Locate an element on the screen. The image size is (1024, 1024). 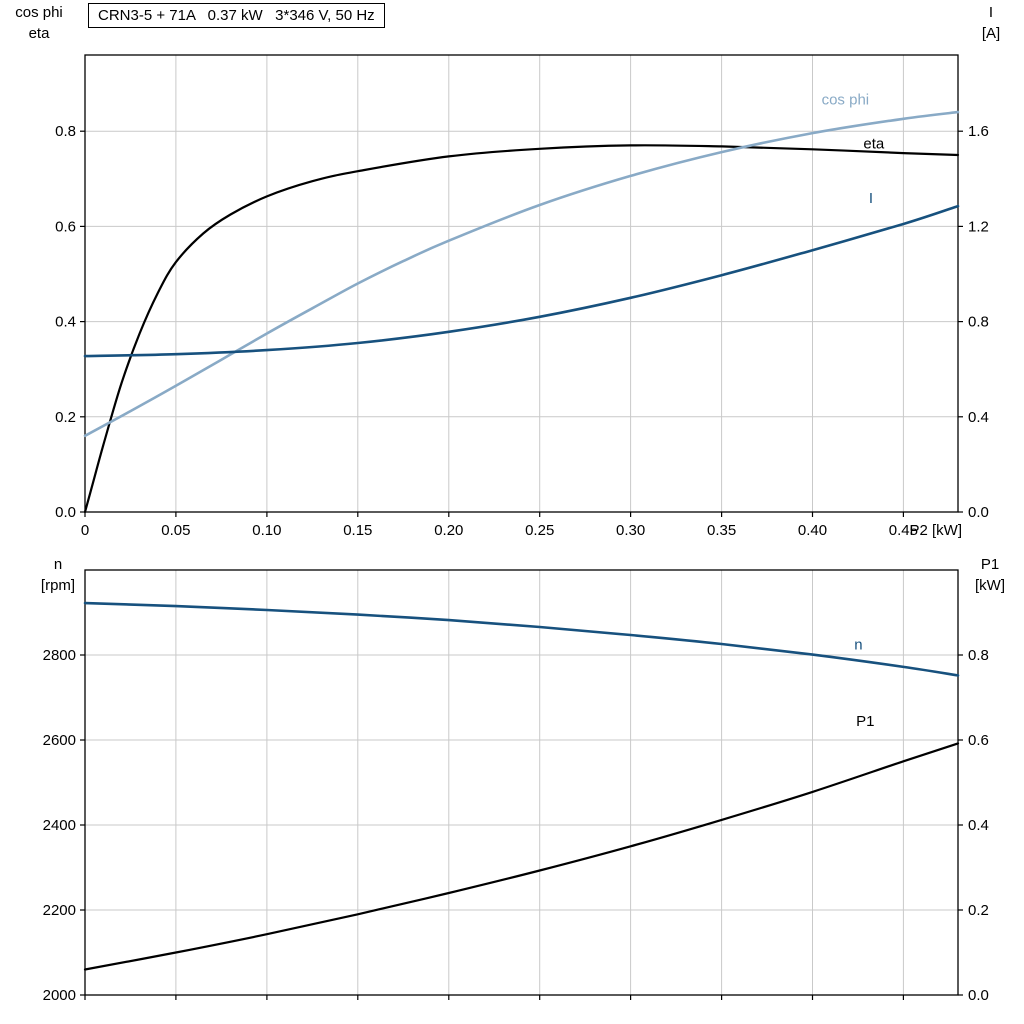
x-tick-label: 0.40 is located at coordinates (812, 530).